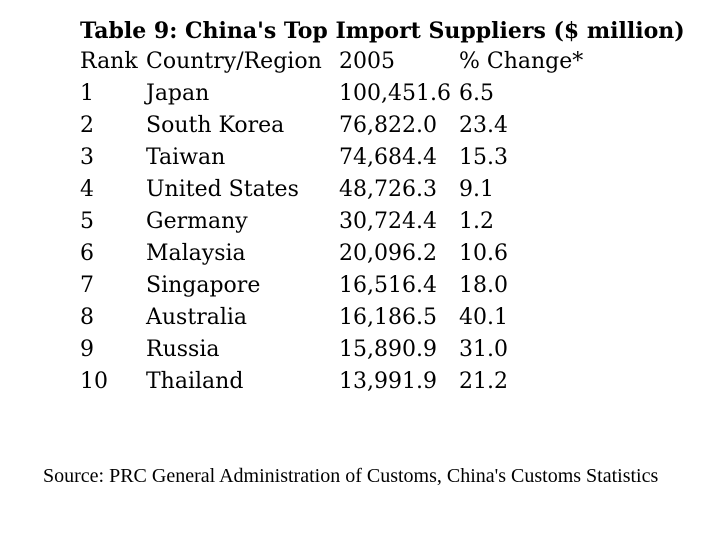 The width and height of the screenshot is (720, 540). Describe the element at coordinates (197, 317) in the screenshot. I see `country-cell: Australia` at that location.